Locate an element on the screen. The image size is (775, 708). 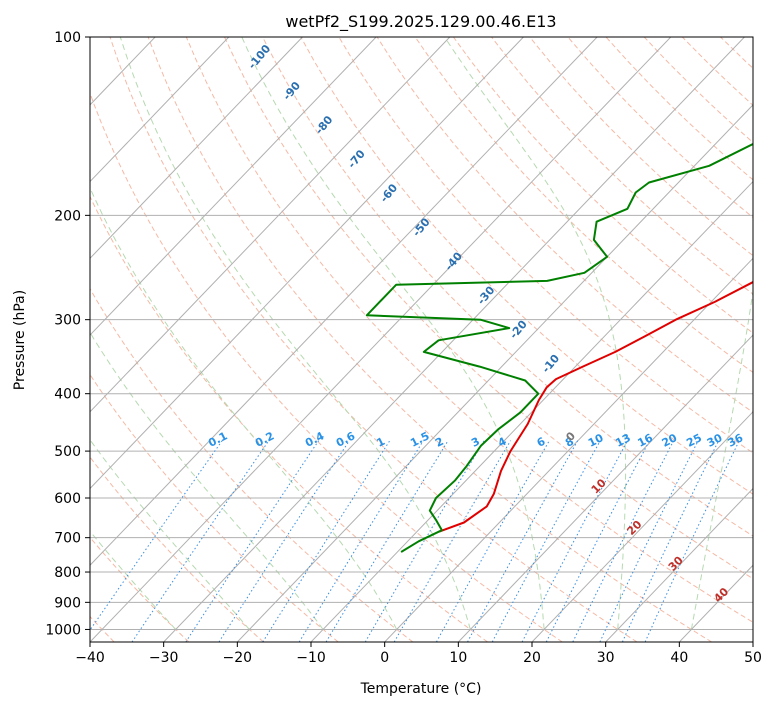
x-tick-label: −30 is located at coordinates (164, 658).